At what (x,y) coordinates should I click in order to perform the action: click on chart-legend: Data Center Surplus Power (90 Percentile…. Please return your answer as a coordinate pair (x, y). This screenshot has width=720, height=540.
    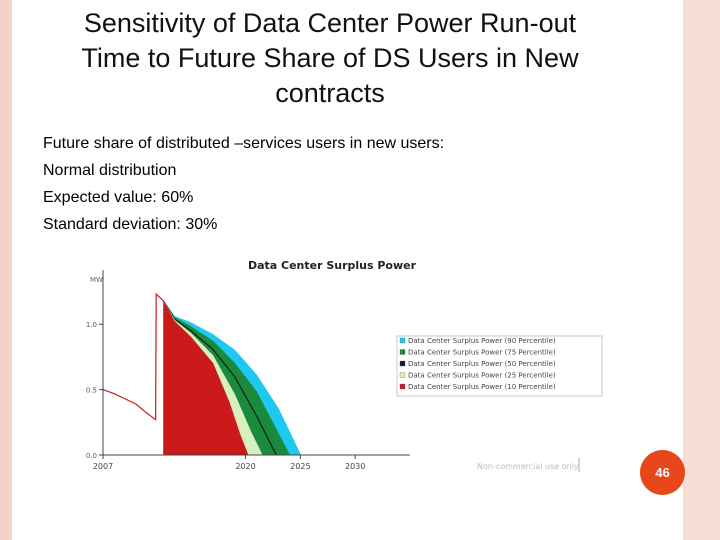
    Looking at the image, I should click on (499, 366).